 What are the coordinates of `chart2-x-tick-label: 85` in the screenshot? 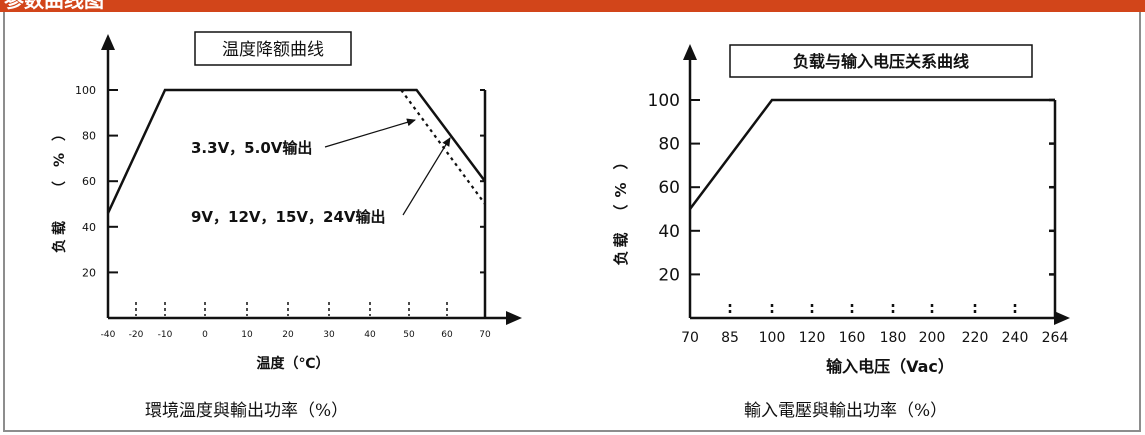 It's located at (730, 338).